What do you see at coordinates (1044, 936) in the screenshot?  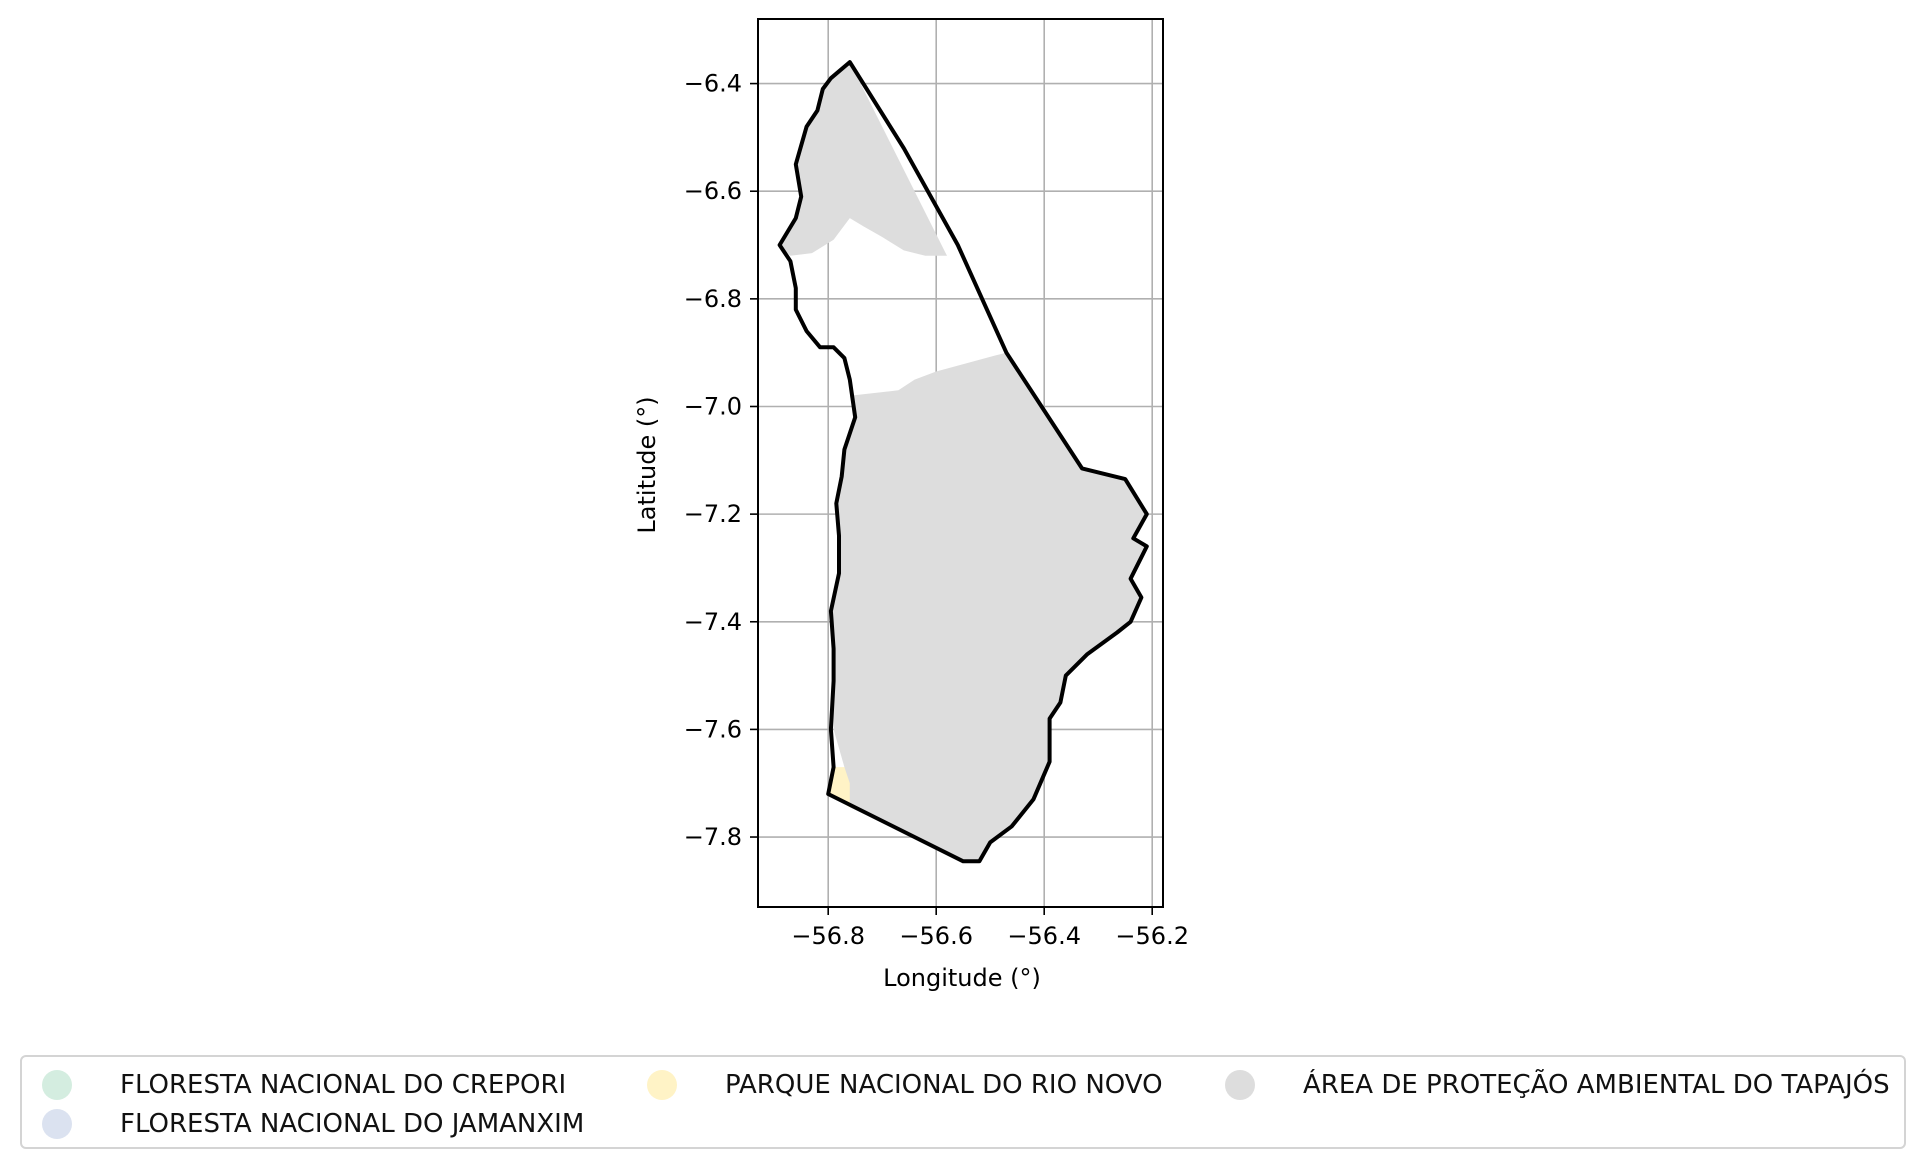 I see `x-tick-label: −56.4` at bounding box center [1044, 936].